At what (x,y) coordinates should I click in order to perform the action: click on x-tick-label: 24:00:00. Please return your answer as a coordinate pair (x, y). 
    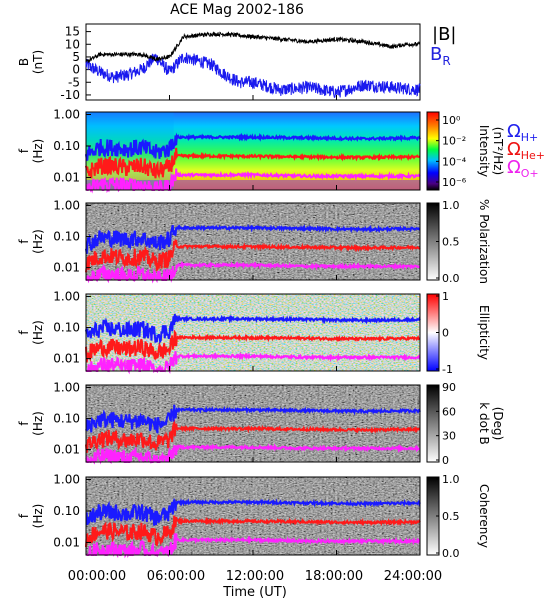
    Looking at the image, I should click on (413, 576).